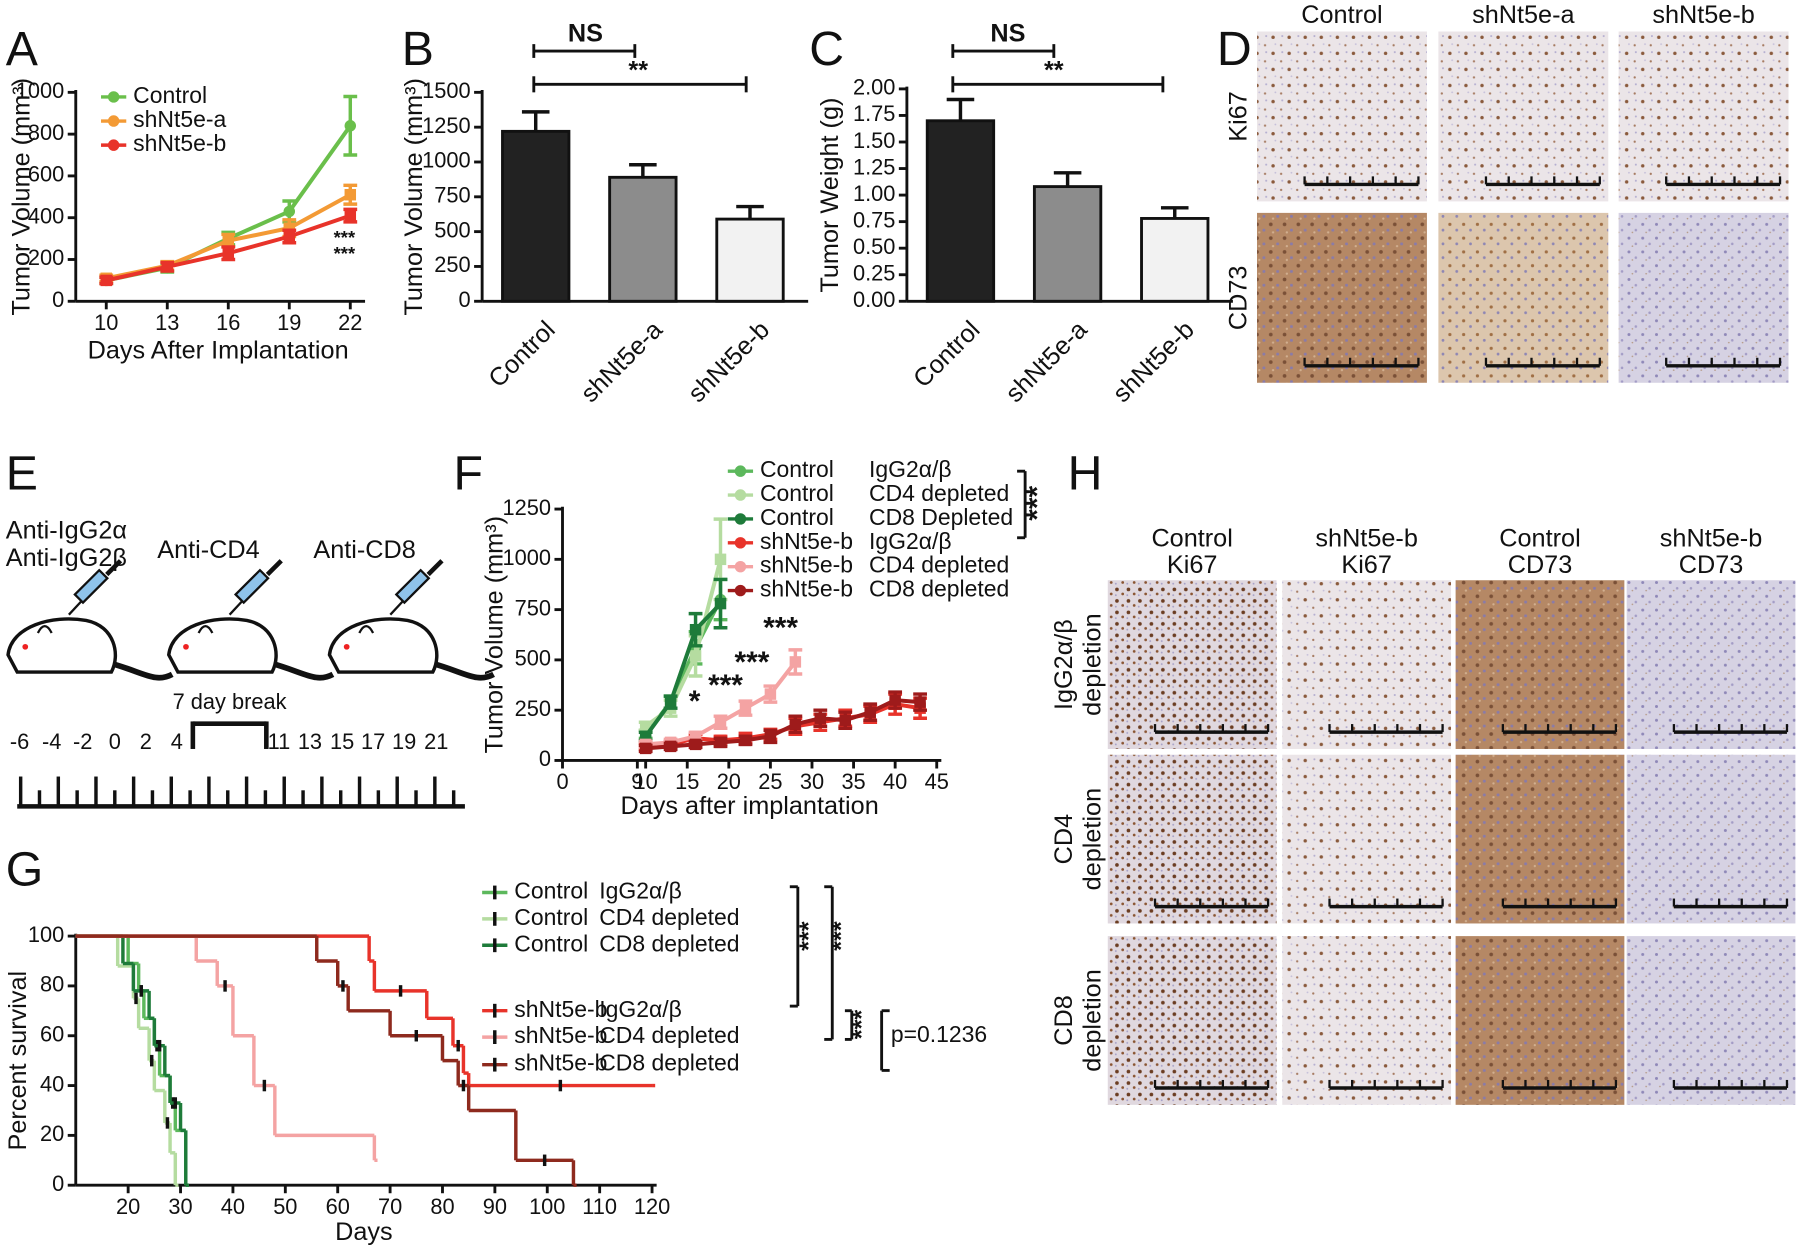 The image size is (1800, 1250). What do you see at coordinates (467, 474) in the screenshot?
I see `panel-letter: F` at bounding box center [467, 474].